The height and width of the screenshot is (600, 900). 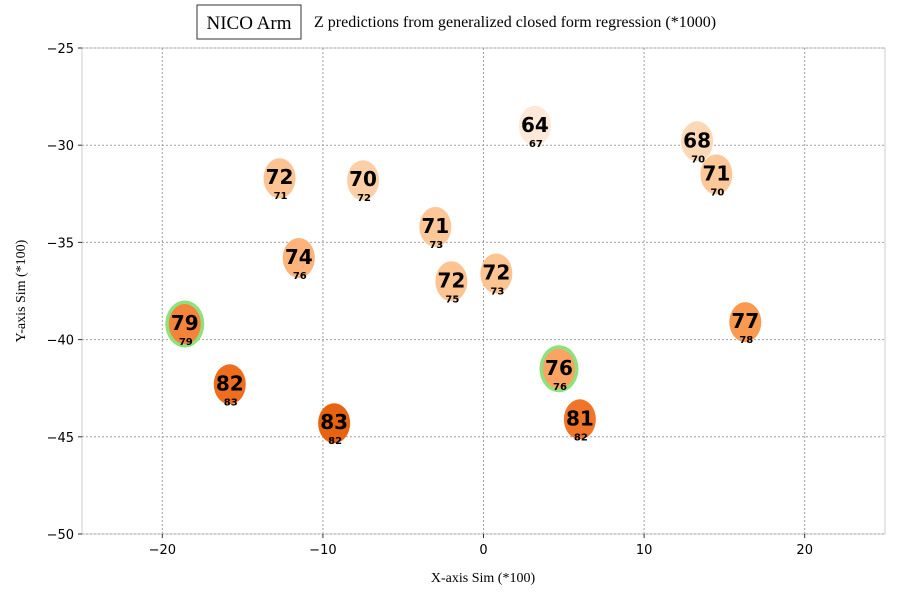 I want to click on actual-value-label: 75, so click(x=452, y=299).